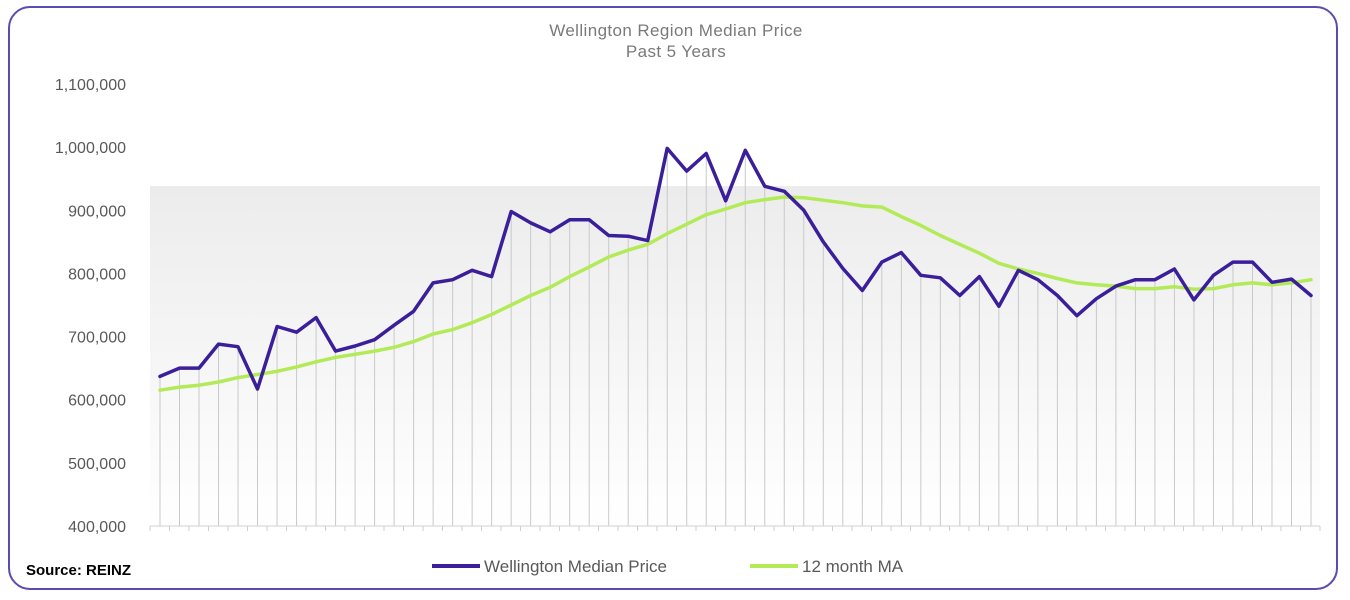 The image size is (1350, 600). I want to click on y-tick-label: 400,000, so click(97, 527).